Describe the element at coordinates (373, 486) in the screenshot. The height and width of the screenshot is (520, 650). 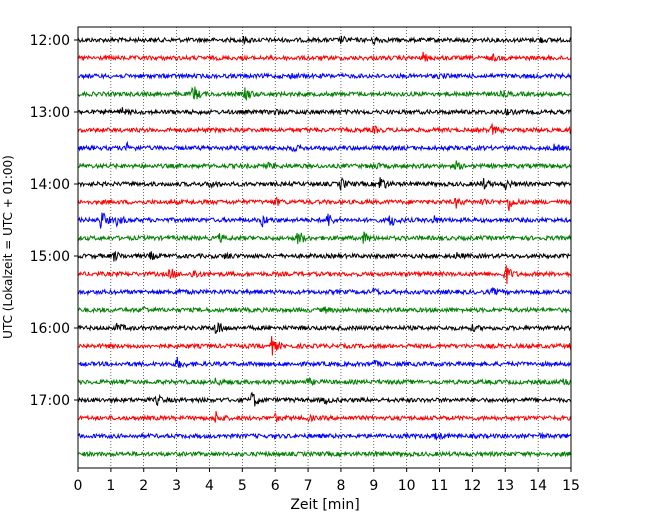
I see `x-tick-label: 9` at that location.